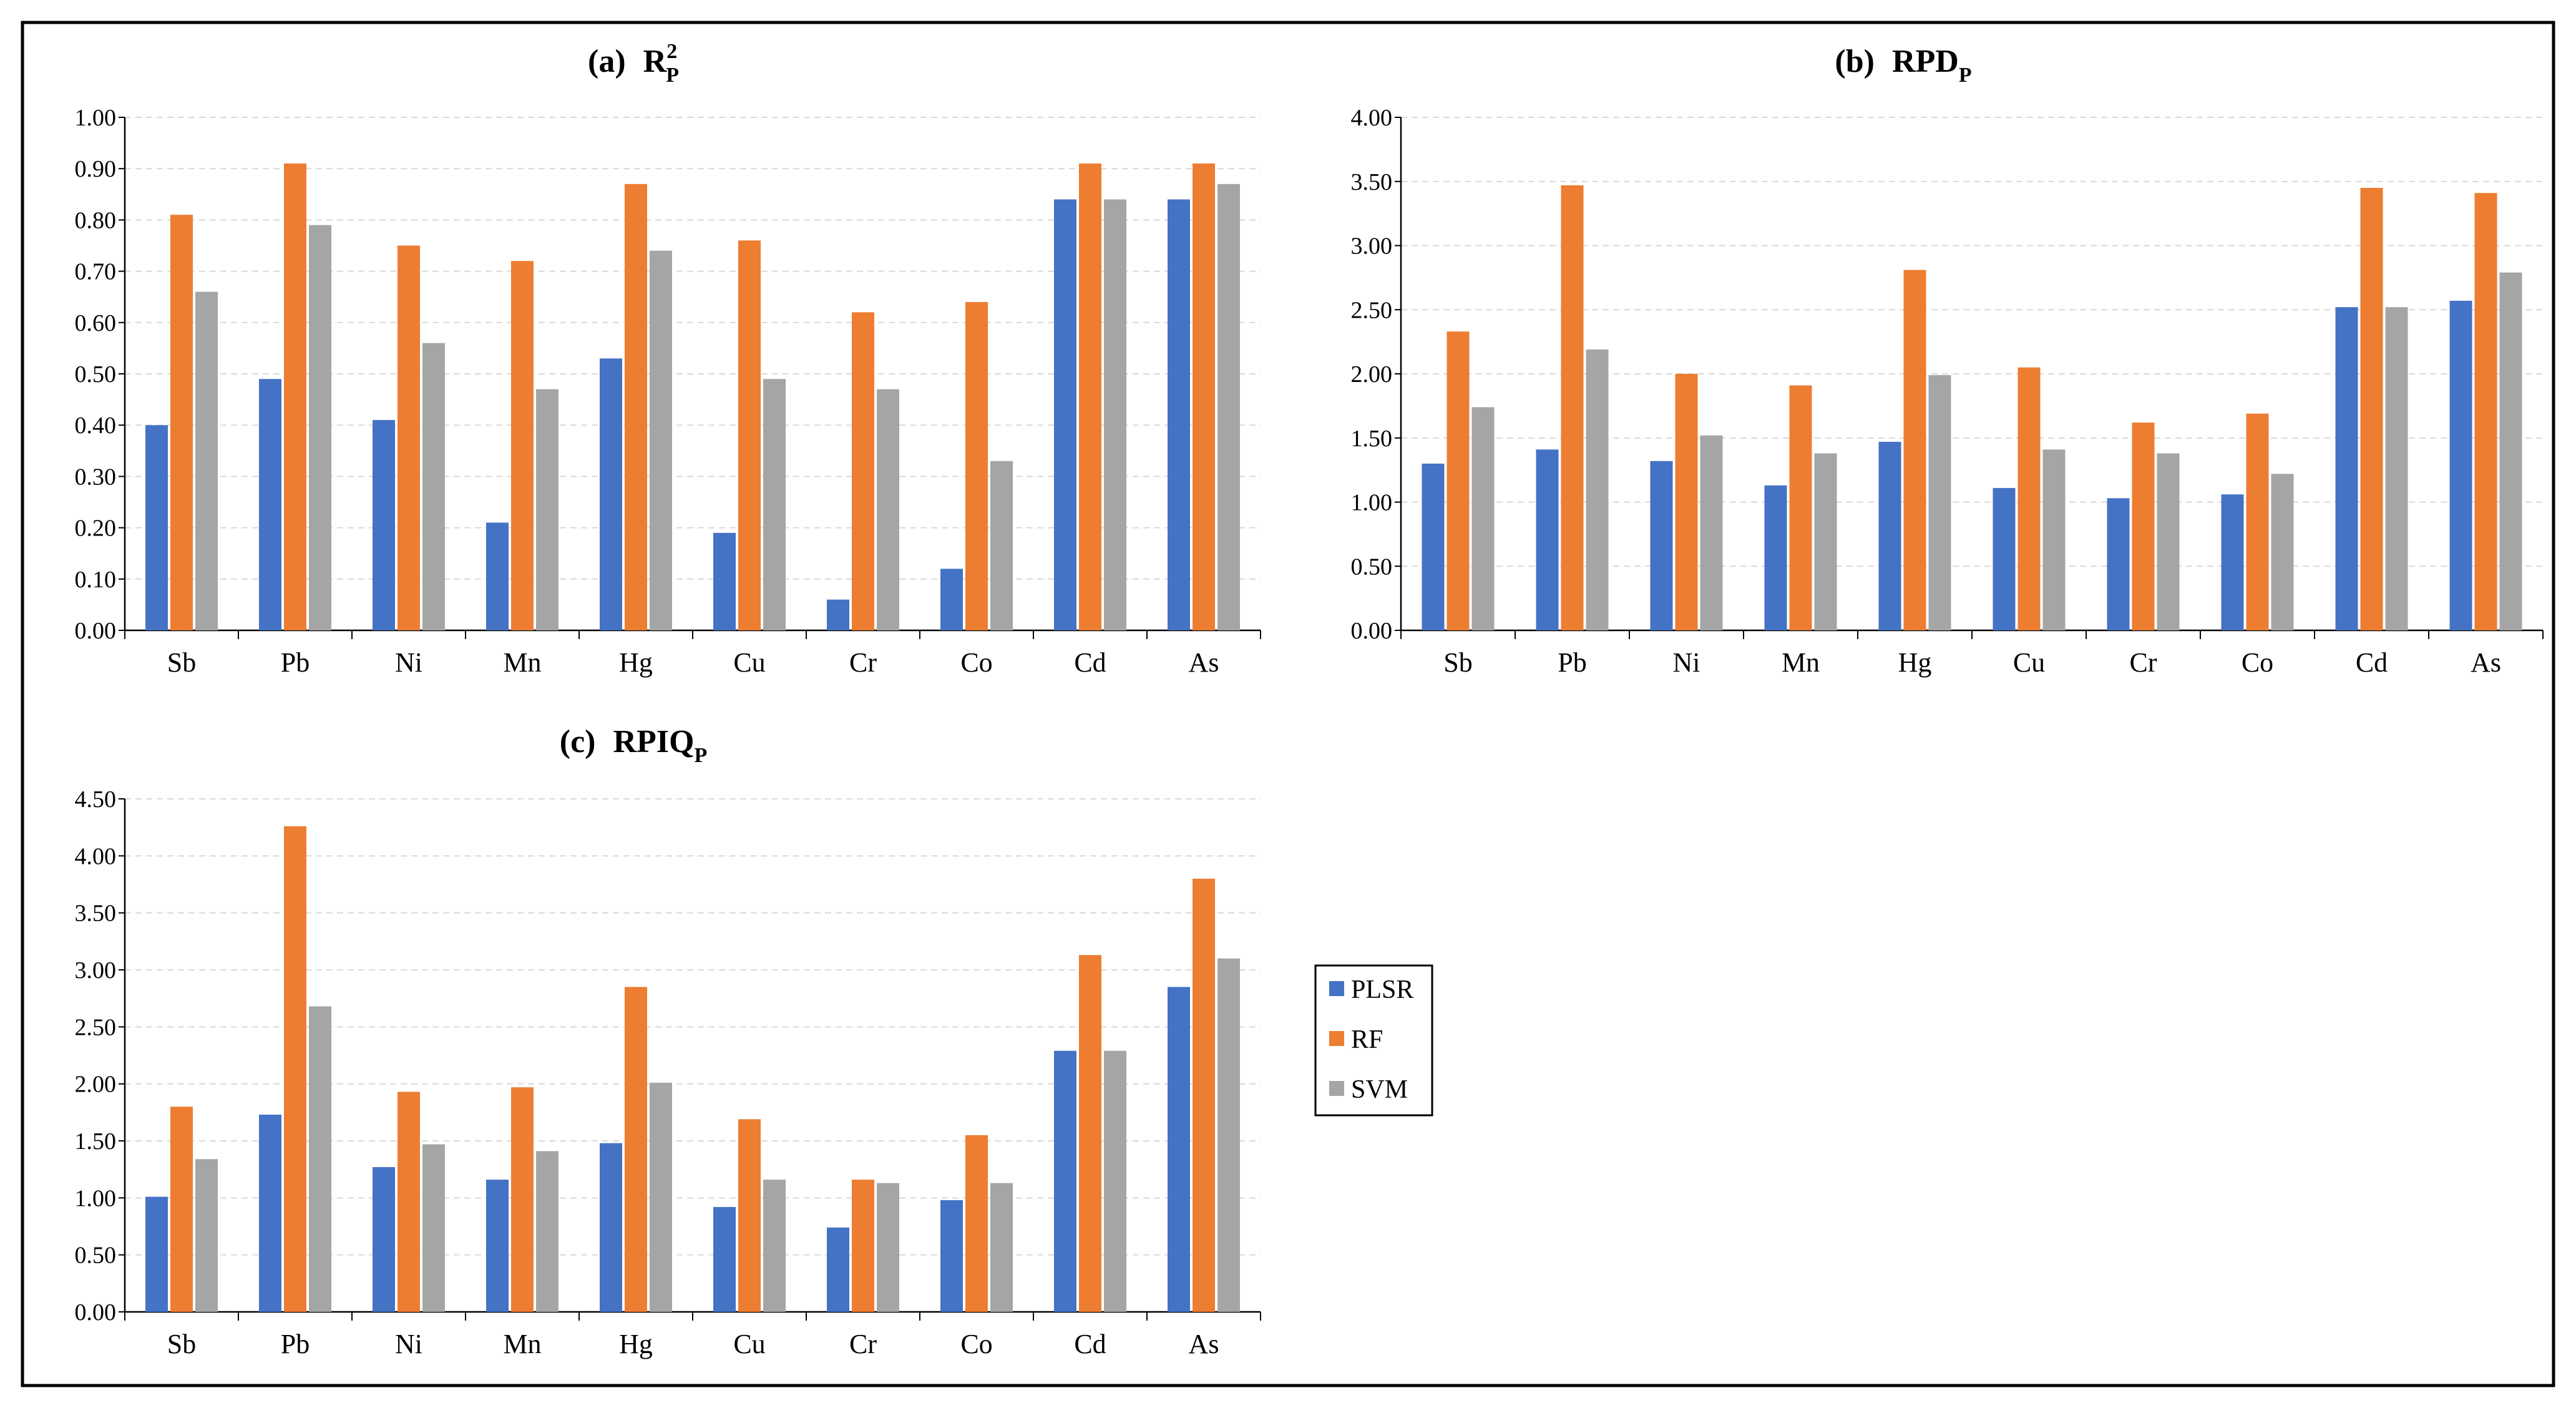 The height and width of the screenshot is (1408, 2576). I want to click on panel-a-ytick-label: 0.10, so click(96, 580).